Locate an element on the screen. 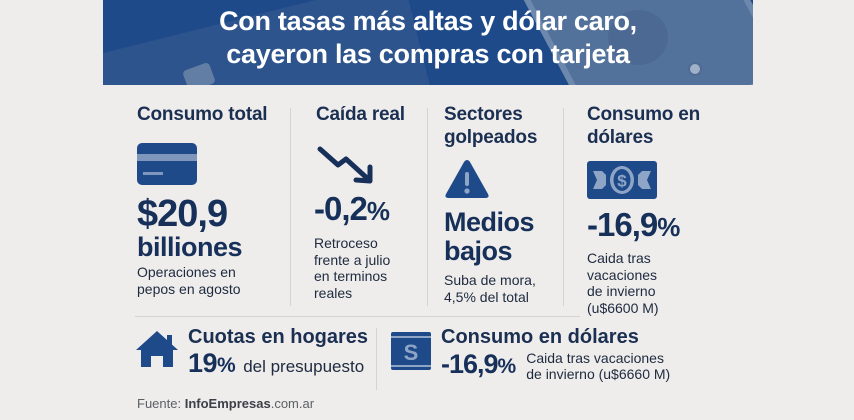 The width and height of the screenshot is (854, 420). stat-value: $20,9 is located at coordinates (182, 214).